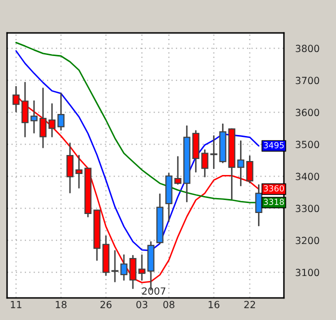  What do you see at coordinates (249, 304) in the screenshot?
I see `x-tick-label: 22` at bounding box center [249, 304].